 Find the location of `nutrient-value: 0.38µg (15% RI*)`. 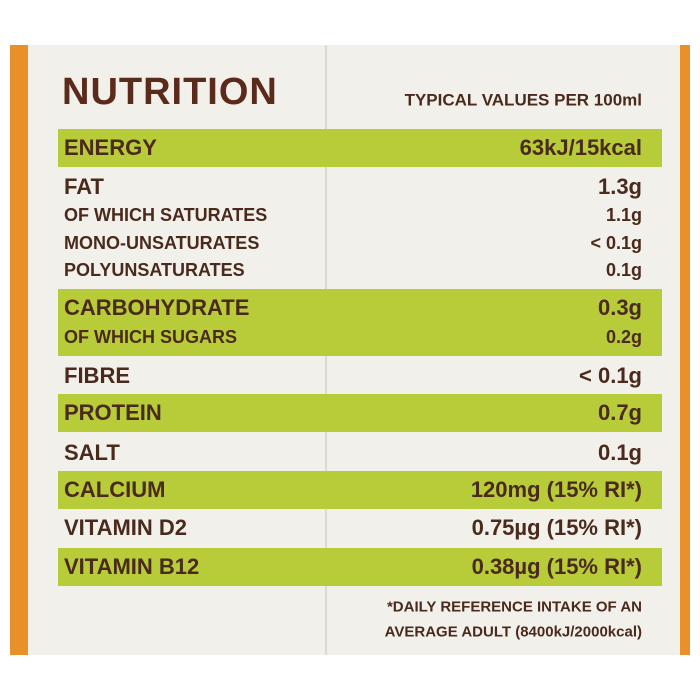

nutrient-value: 0.38µg (15% RI*) is located at coordinates (556, 566).